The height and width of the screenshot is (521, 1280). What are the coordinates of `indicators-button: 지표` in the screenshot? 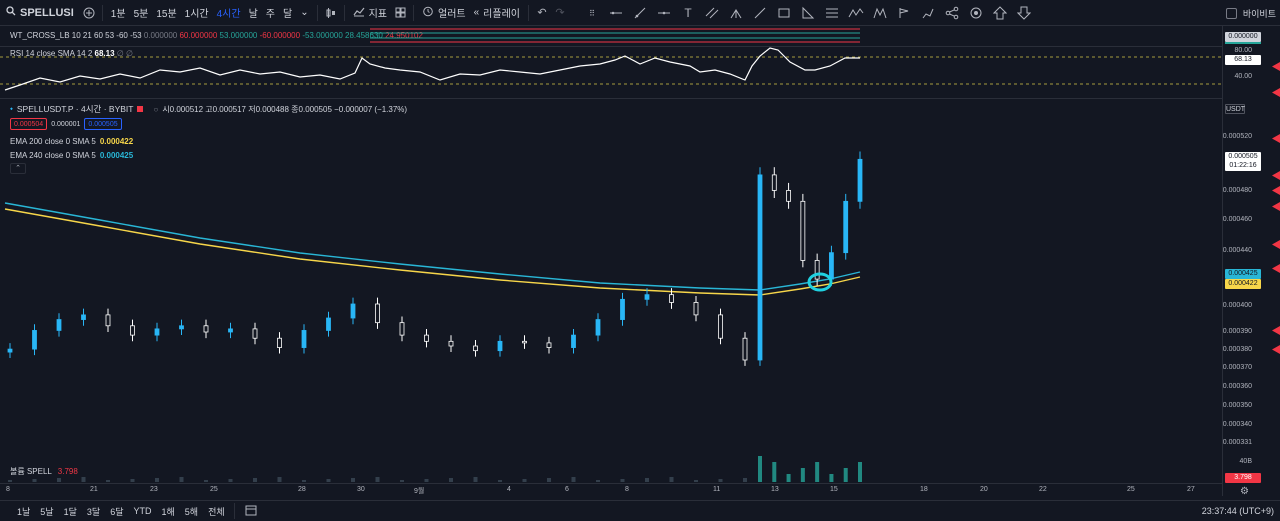 It's located at (370, 13).